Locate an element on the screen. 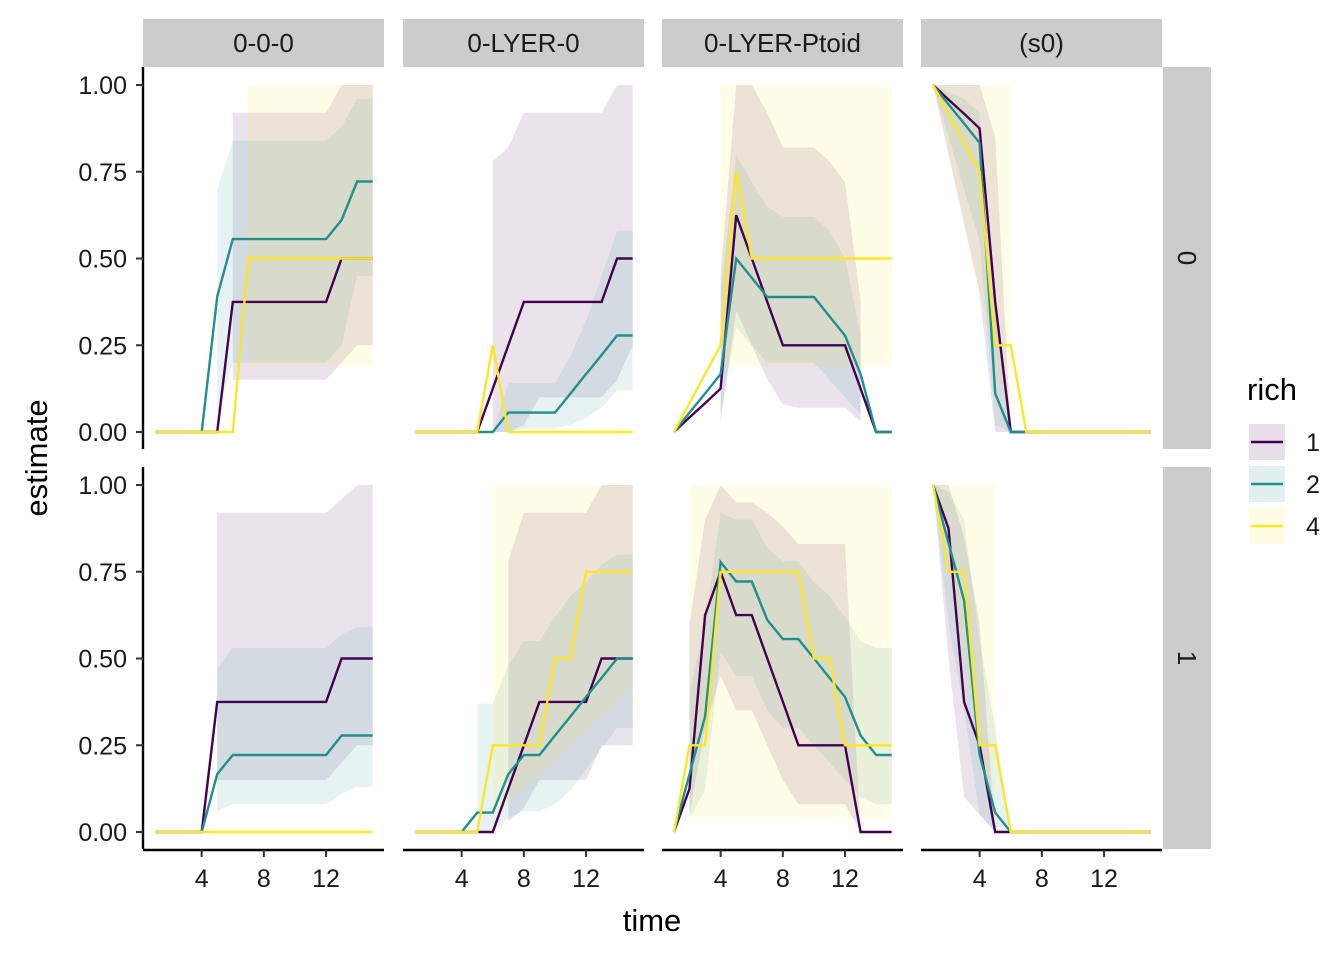 The image size is (1344, 960). y-axis-title: estimate is located at coordinates (36, 457).